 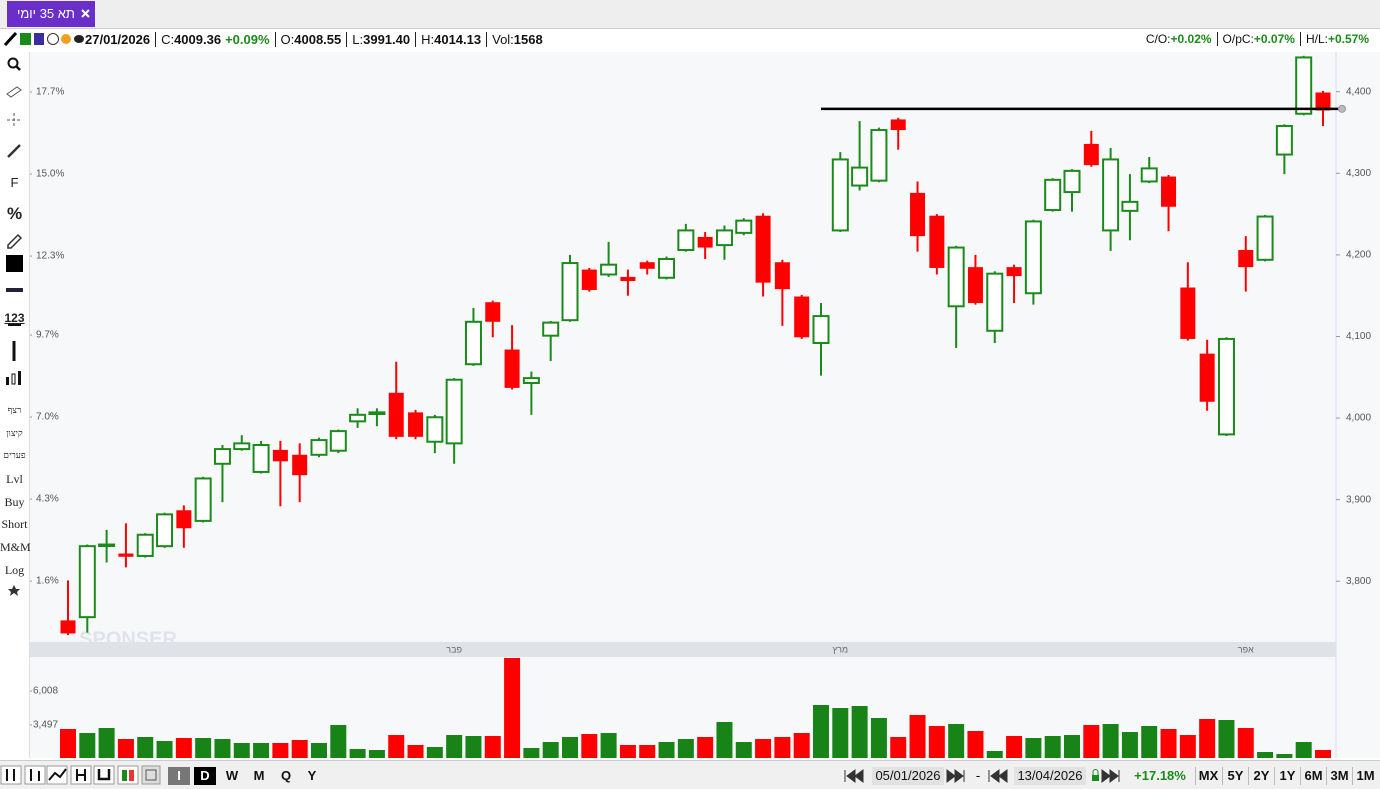 What do you see at coordinates (14, 570) in the screenshot?
I see `tool-label: Log` at bounding box center [14, 570].